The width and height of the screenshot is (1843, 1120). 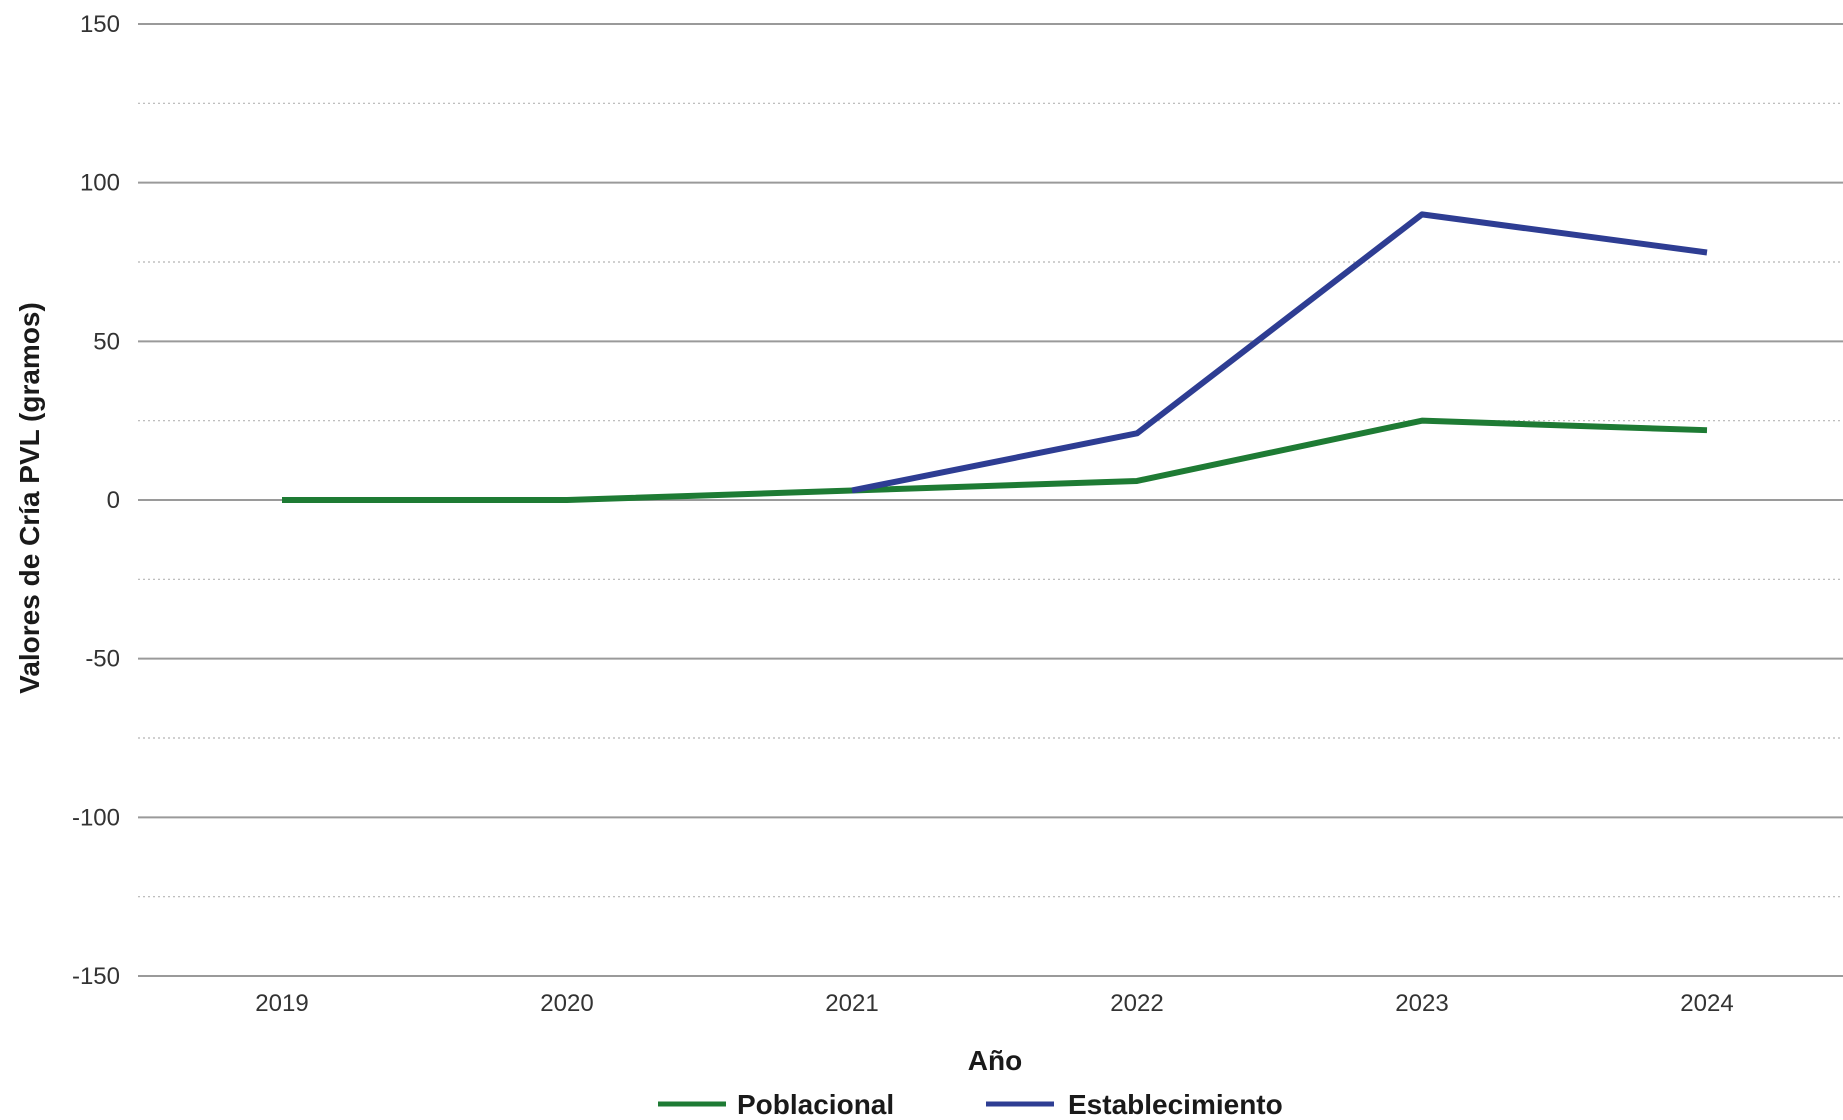 What do you see at coordinates (96, 817) in the screenshot?
I see `y-tick-label: -100` at bounding box center [96, 817].